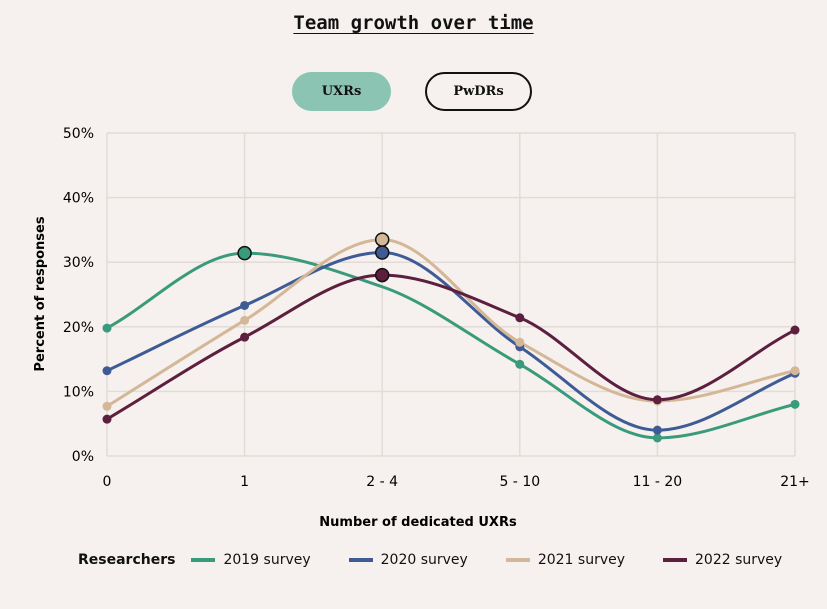  What do you see at coordinates (78, 328) in the screenshot?
I see `y-tick-label: 20%` at bounding box center [78, 328].